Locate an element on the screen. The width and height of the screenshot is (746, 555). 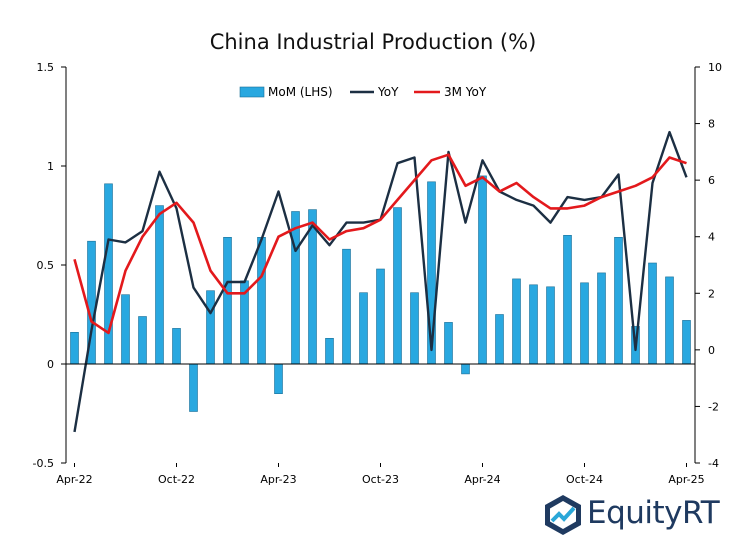
left-tick-label: -0.5 is located at coordinates (43, 463).